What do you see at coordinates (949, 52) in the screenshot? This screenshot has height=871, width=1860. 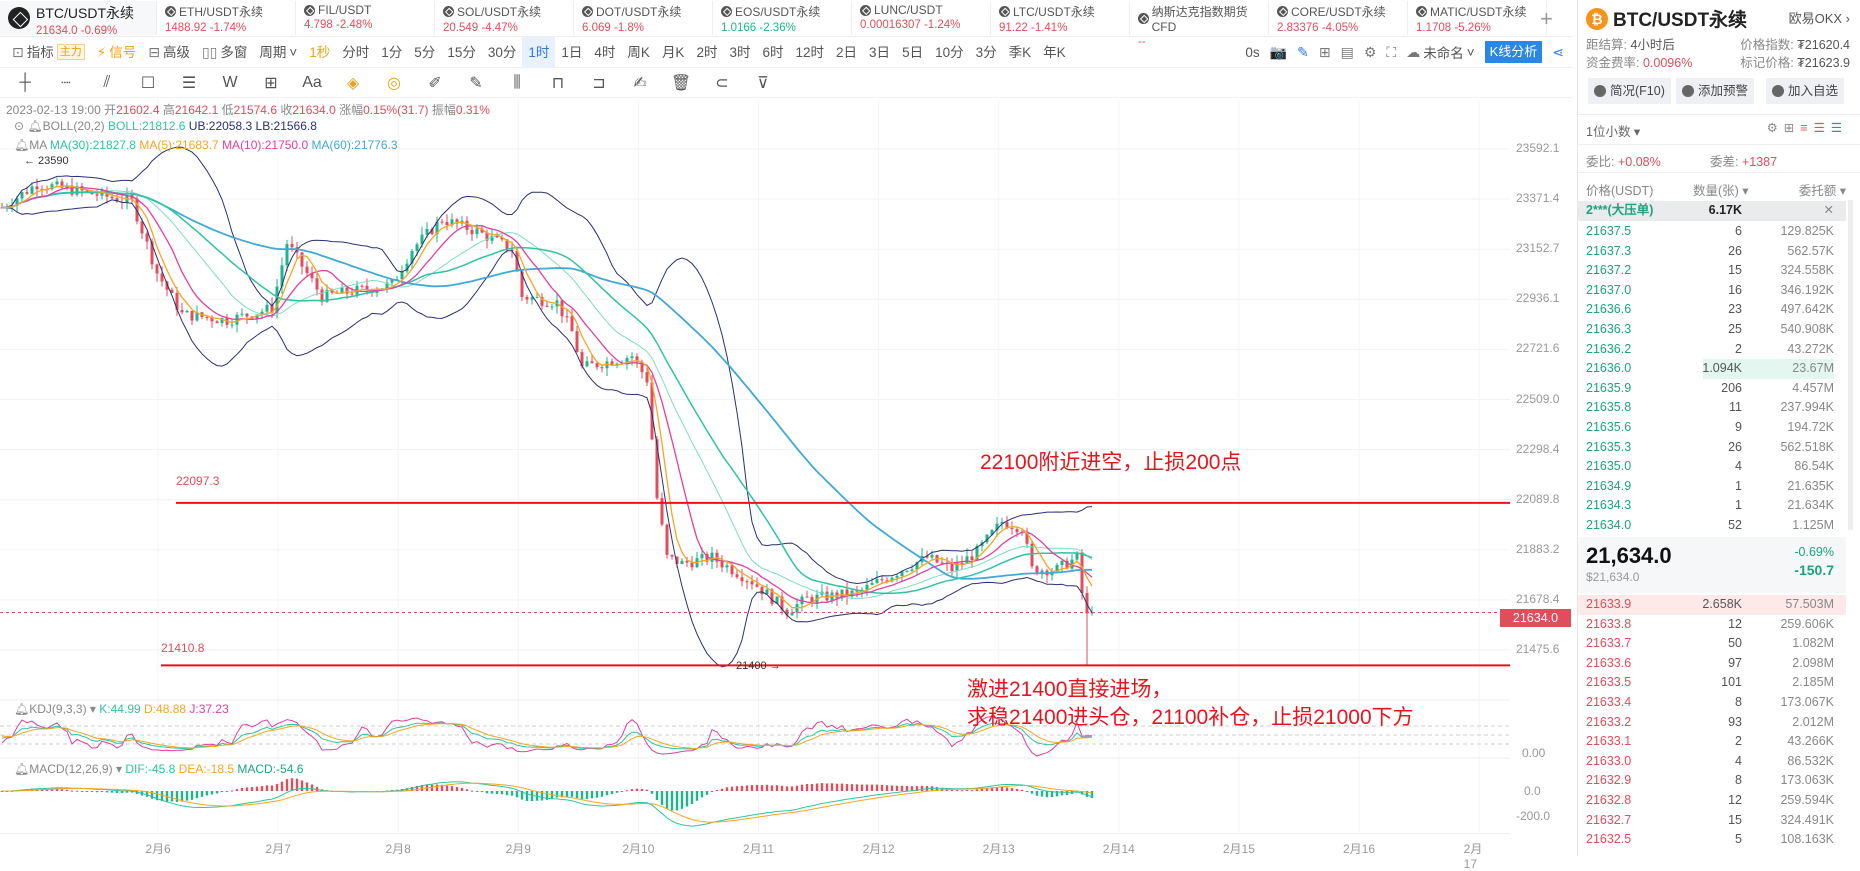 I see `interval-18: 10分` at bounding box center [949, 52].